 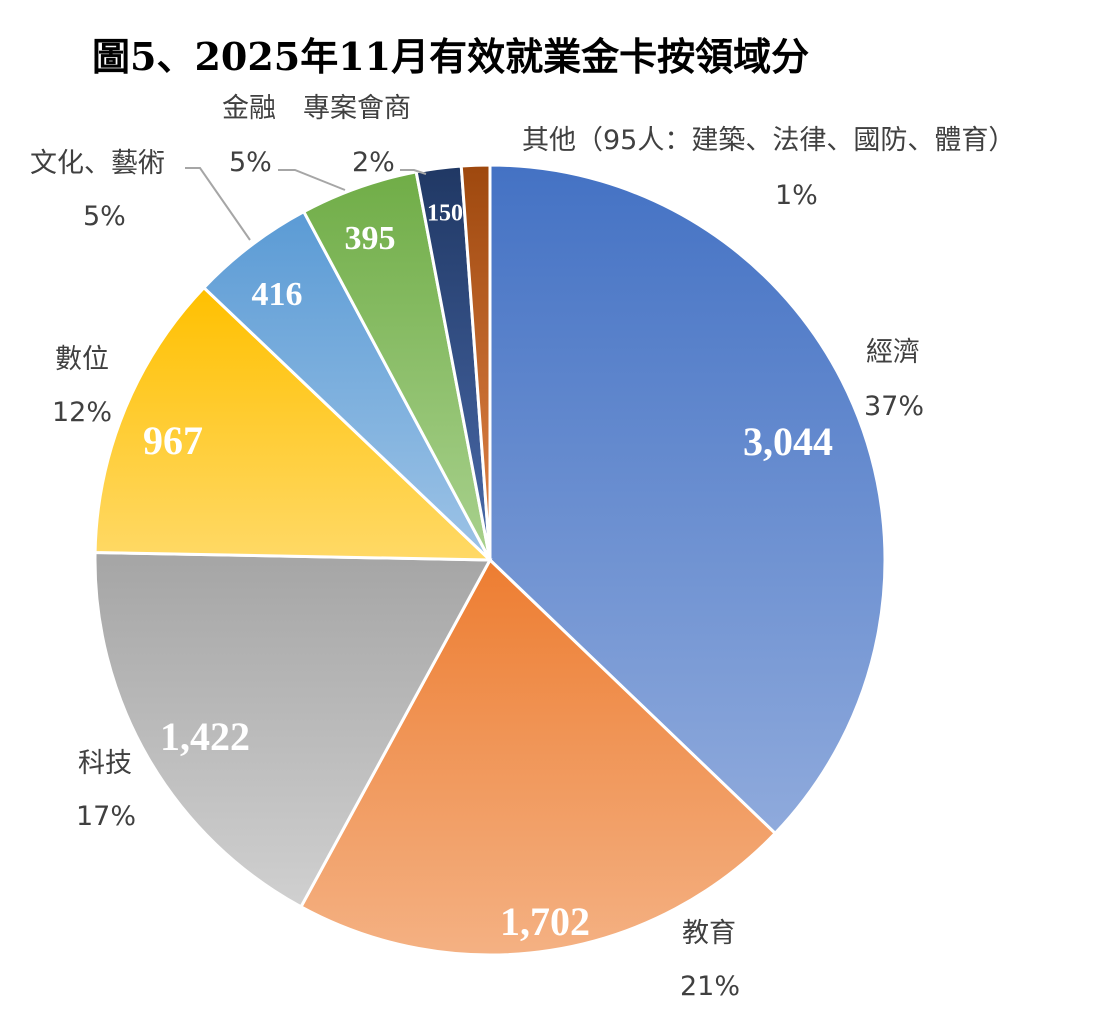 What do you see at coordinates (788, 441) in the screenshot?
I see `value-label-1: 3,044` at bounding box center [788, 441].